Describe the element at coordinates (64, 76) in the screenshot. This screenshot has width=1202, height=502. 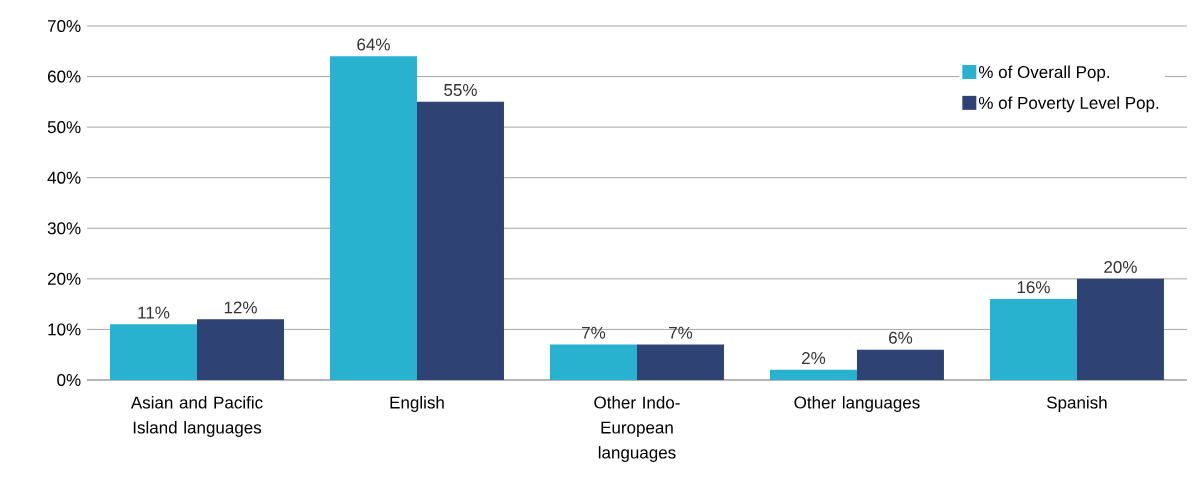
I see `y-tick-label: 60%` at that location.